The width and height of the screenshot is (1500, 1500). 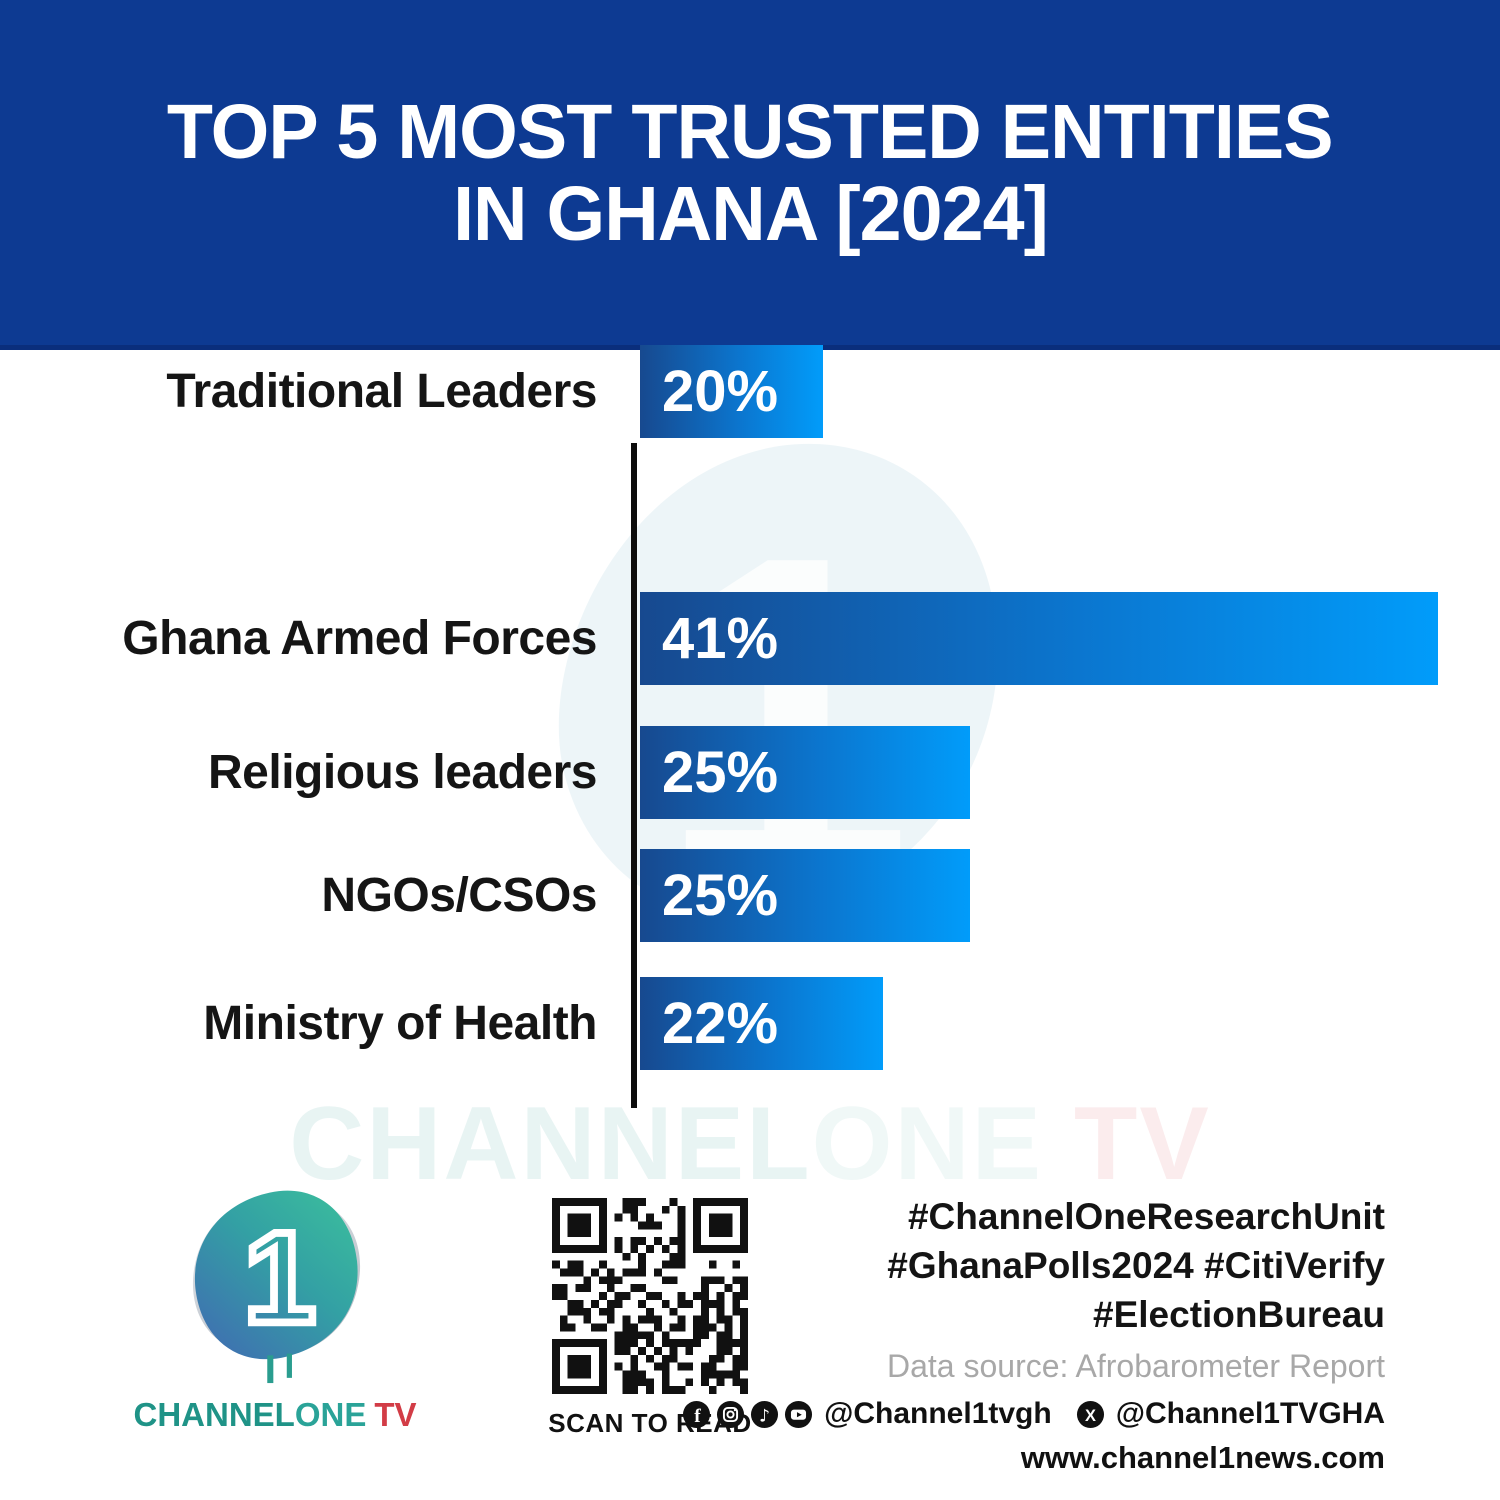 What do you see at coordinates (650, 1296) in the screenshot?
I see `qr-code` at bounding box center [650, 1296].